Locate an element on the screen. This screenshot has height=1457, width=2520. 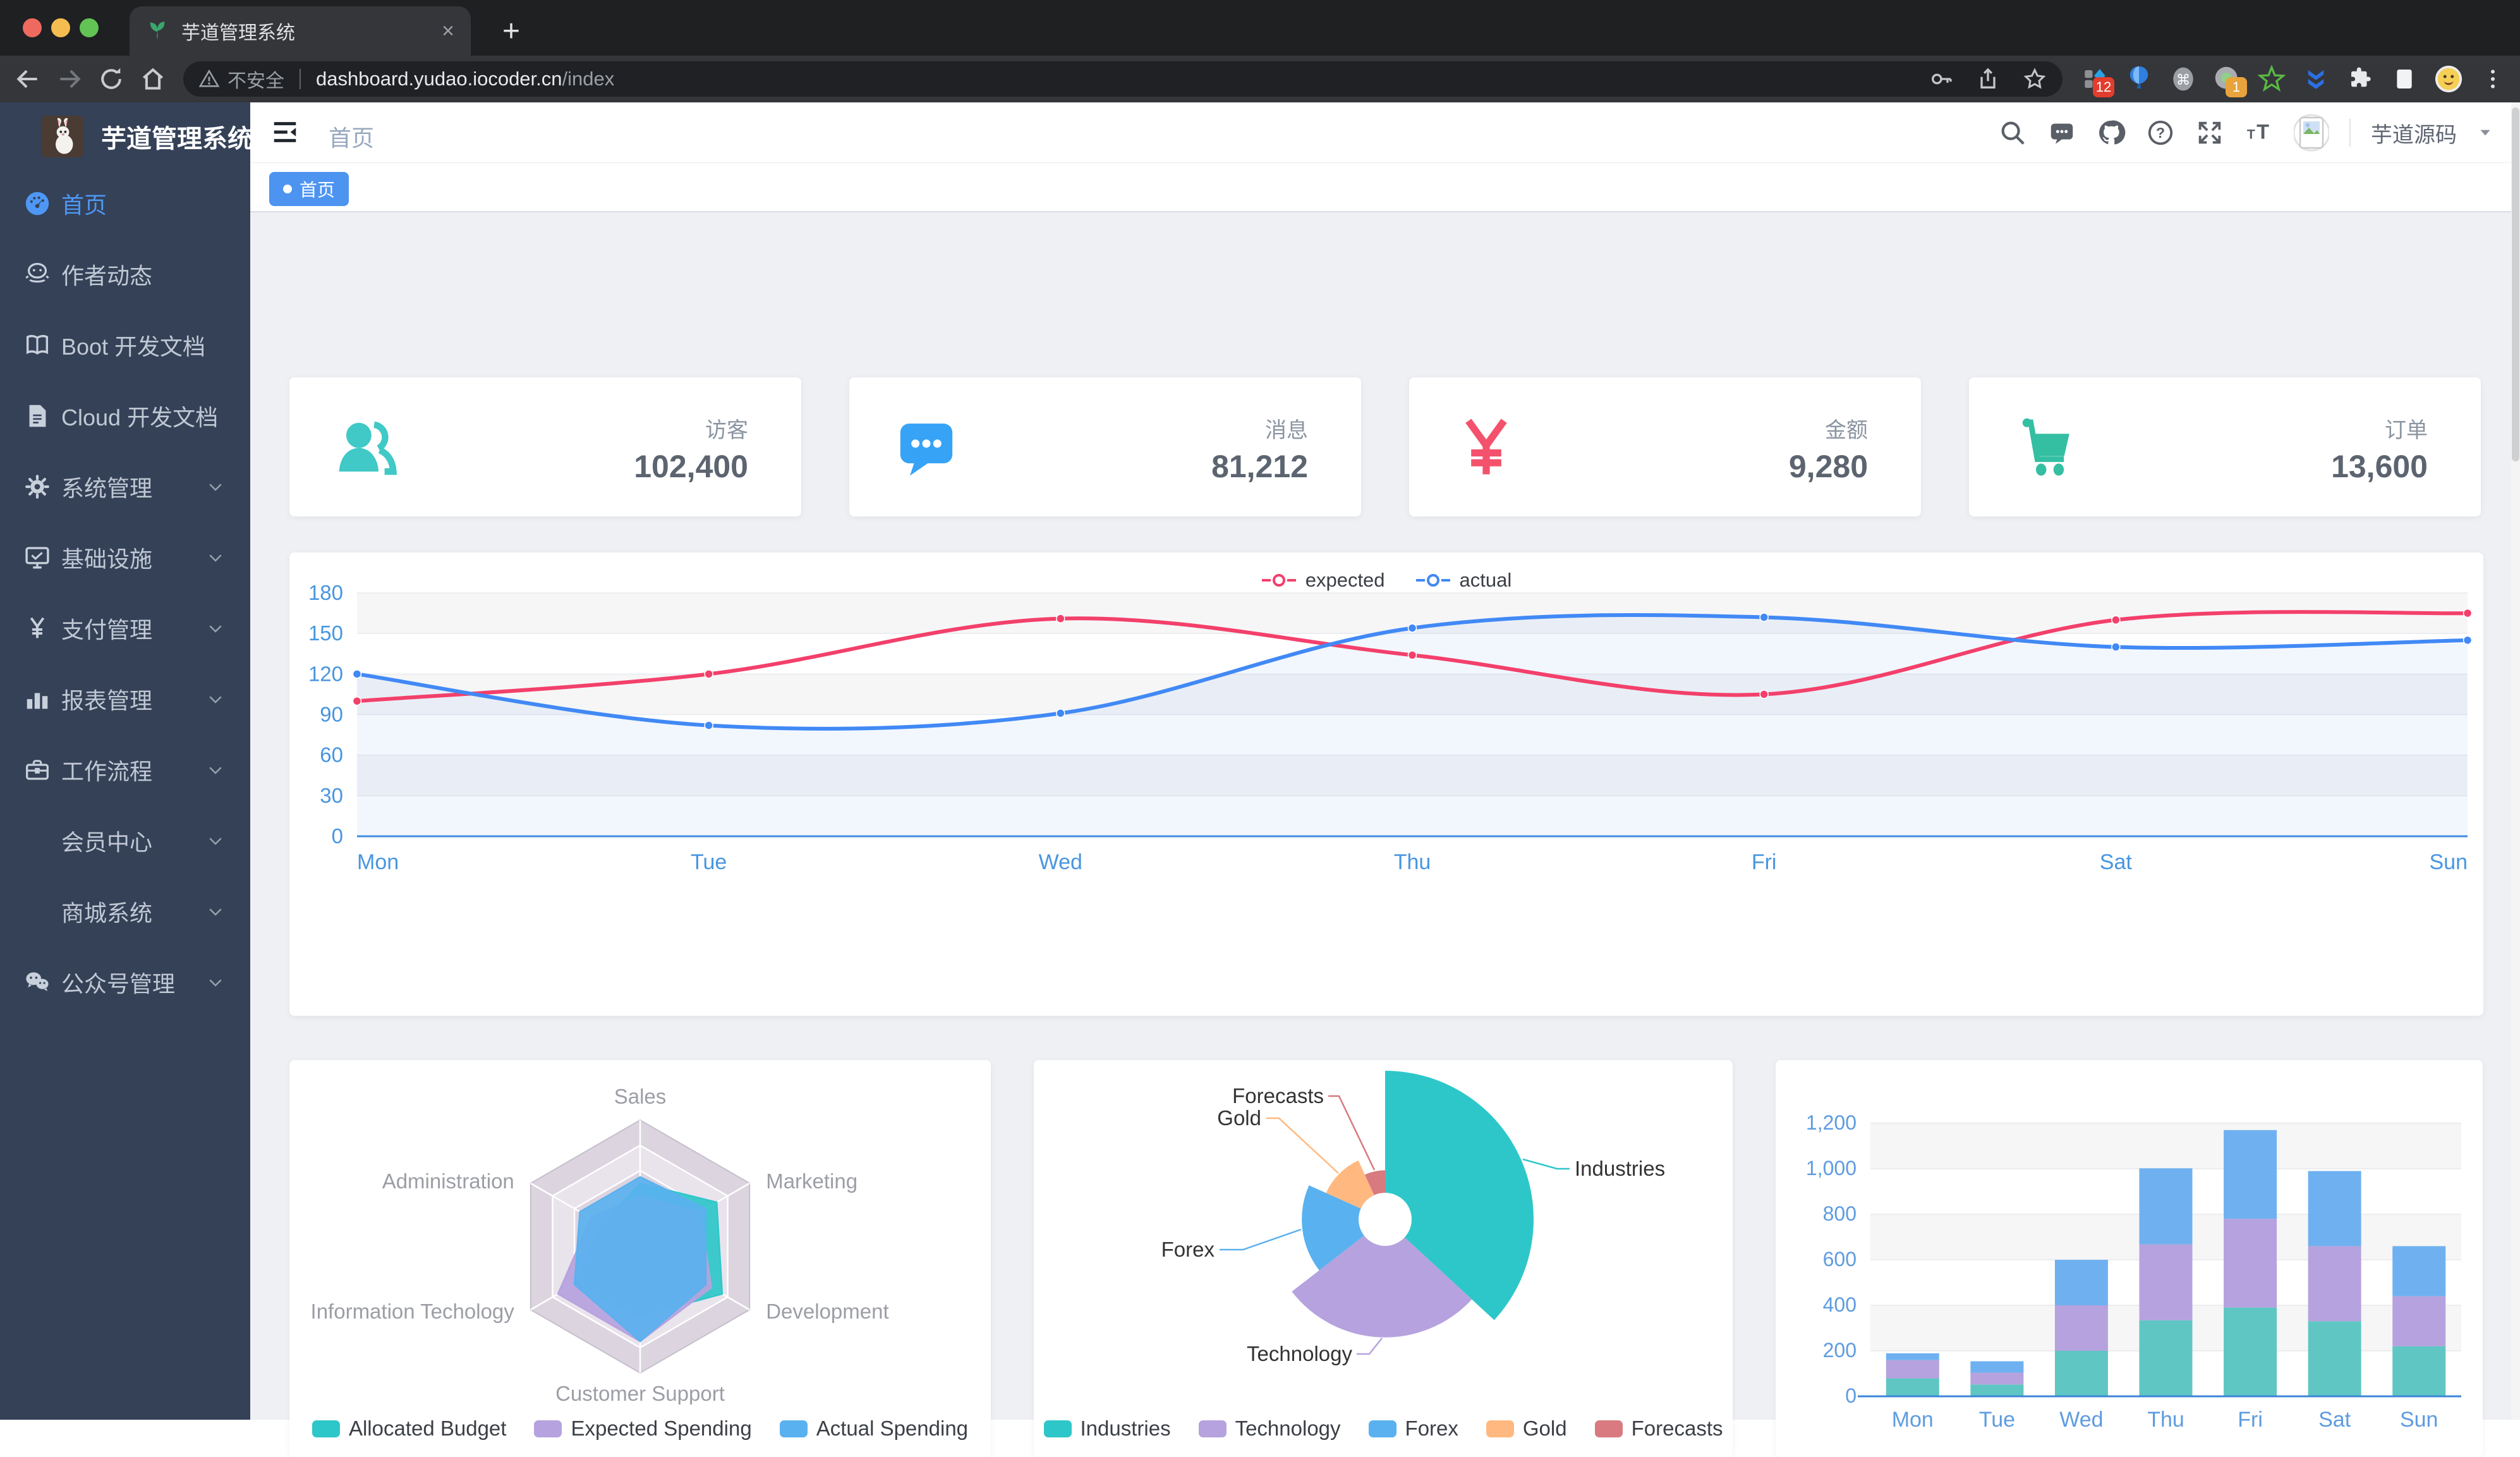
legend-item: Forecasts is located at coordinates (1658, 1429).